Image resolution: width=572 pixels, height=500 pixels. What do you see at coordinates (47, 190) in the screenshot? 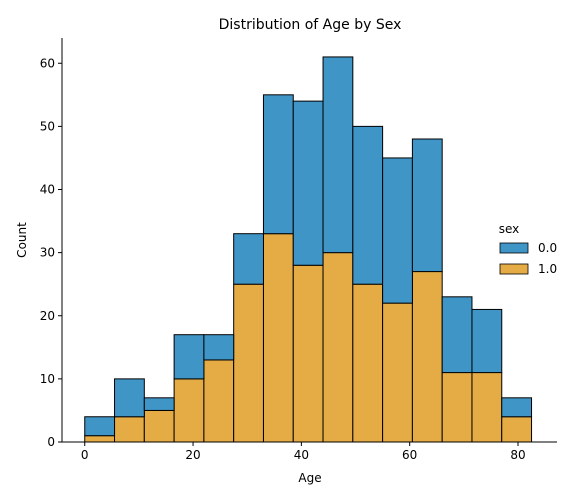
I see `y-tick-label-40: 40` at bounding box center [47, 190].